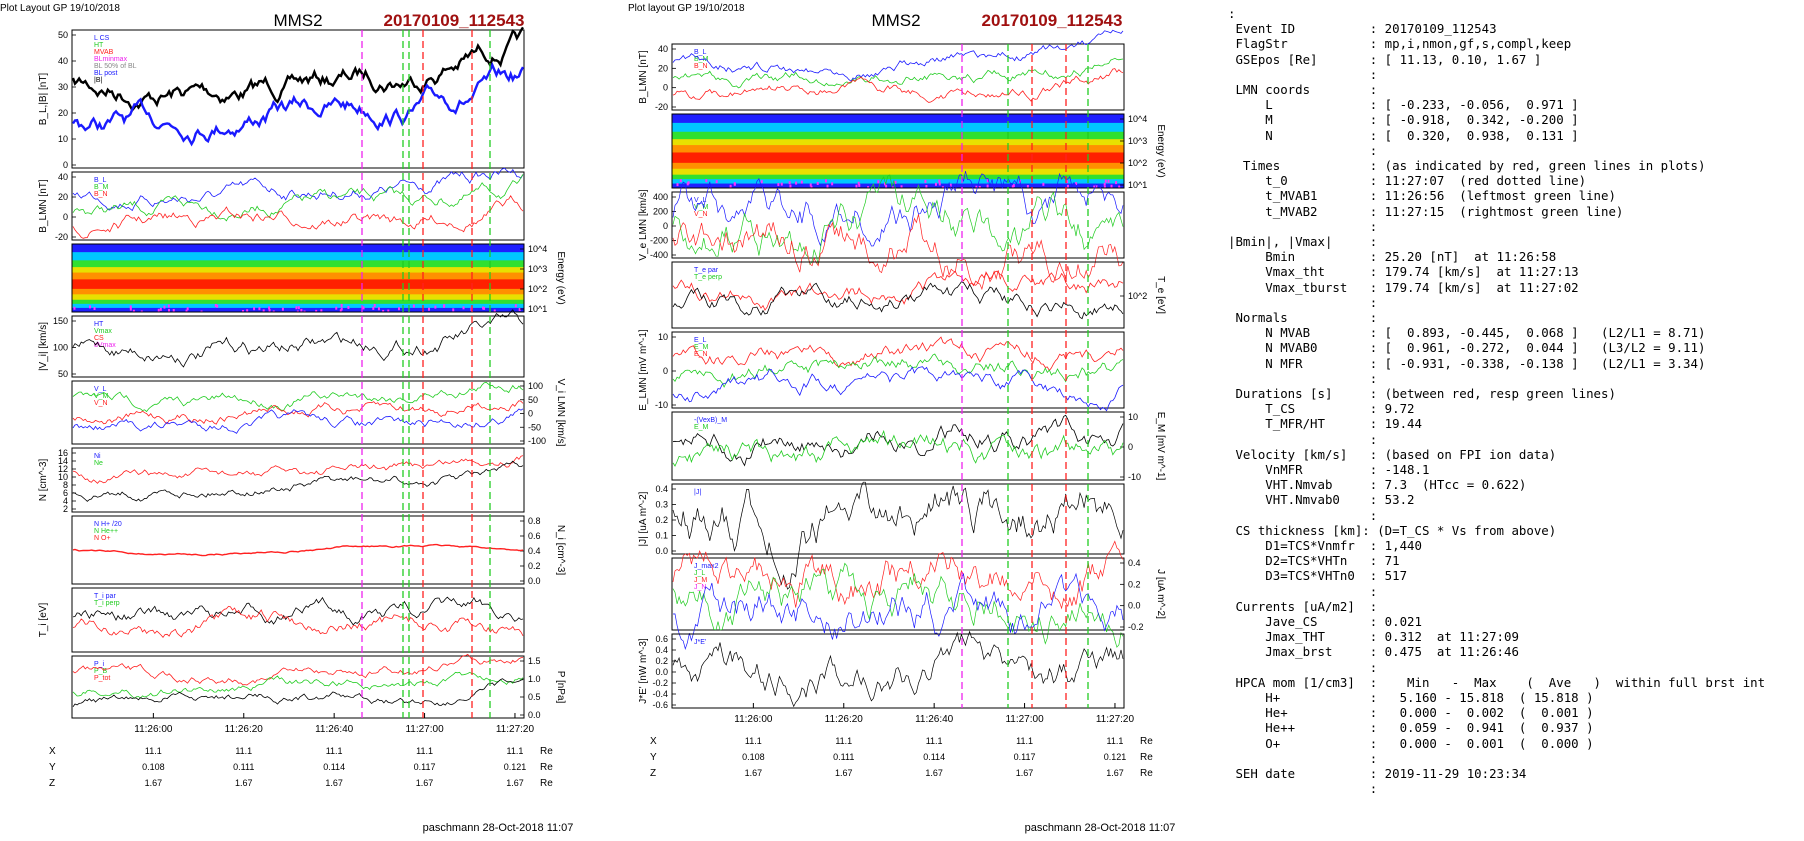 The image size is (1804, 841). I want to click on y-tick-label: 50, so click(63, 374).